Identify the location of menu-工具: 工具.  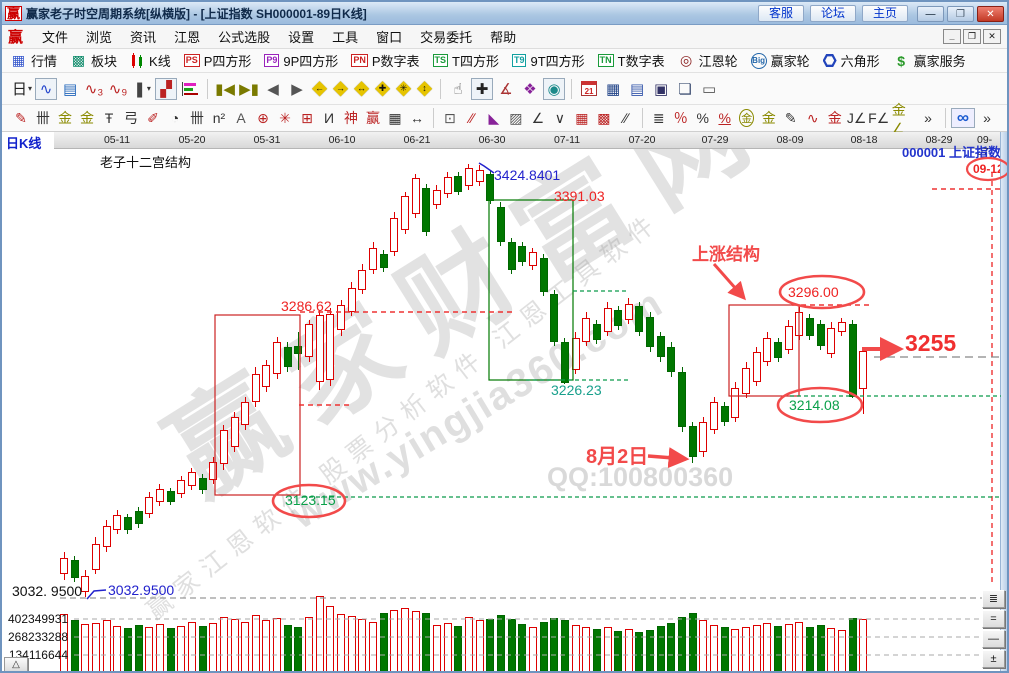
(345, 37).